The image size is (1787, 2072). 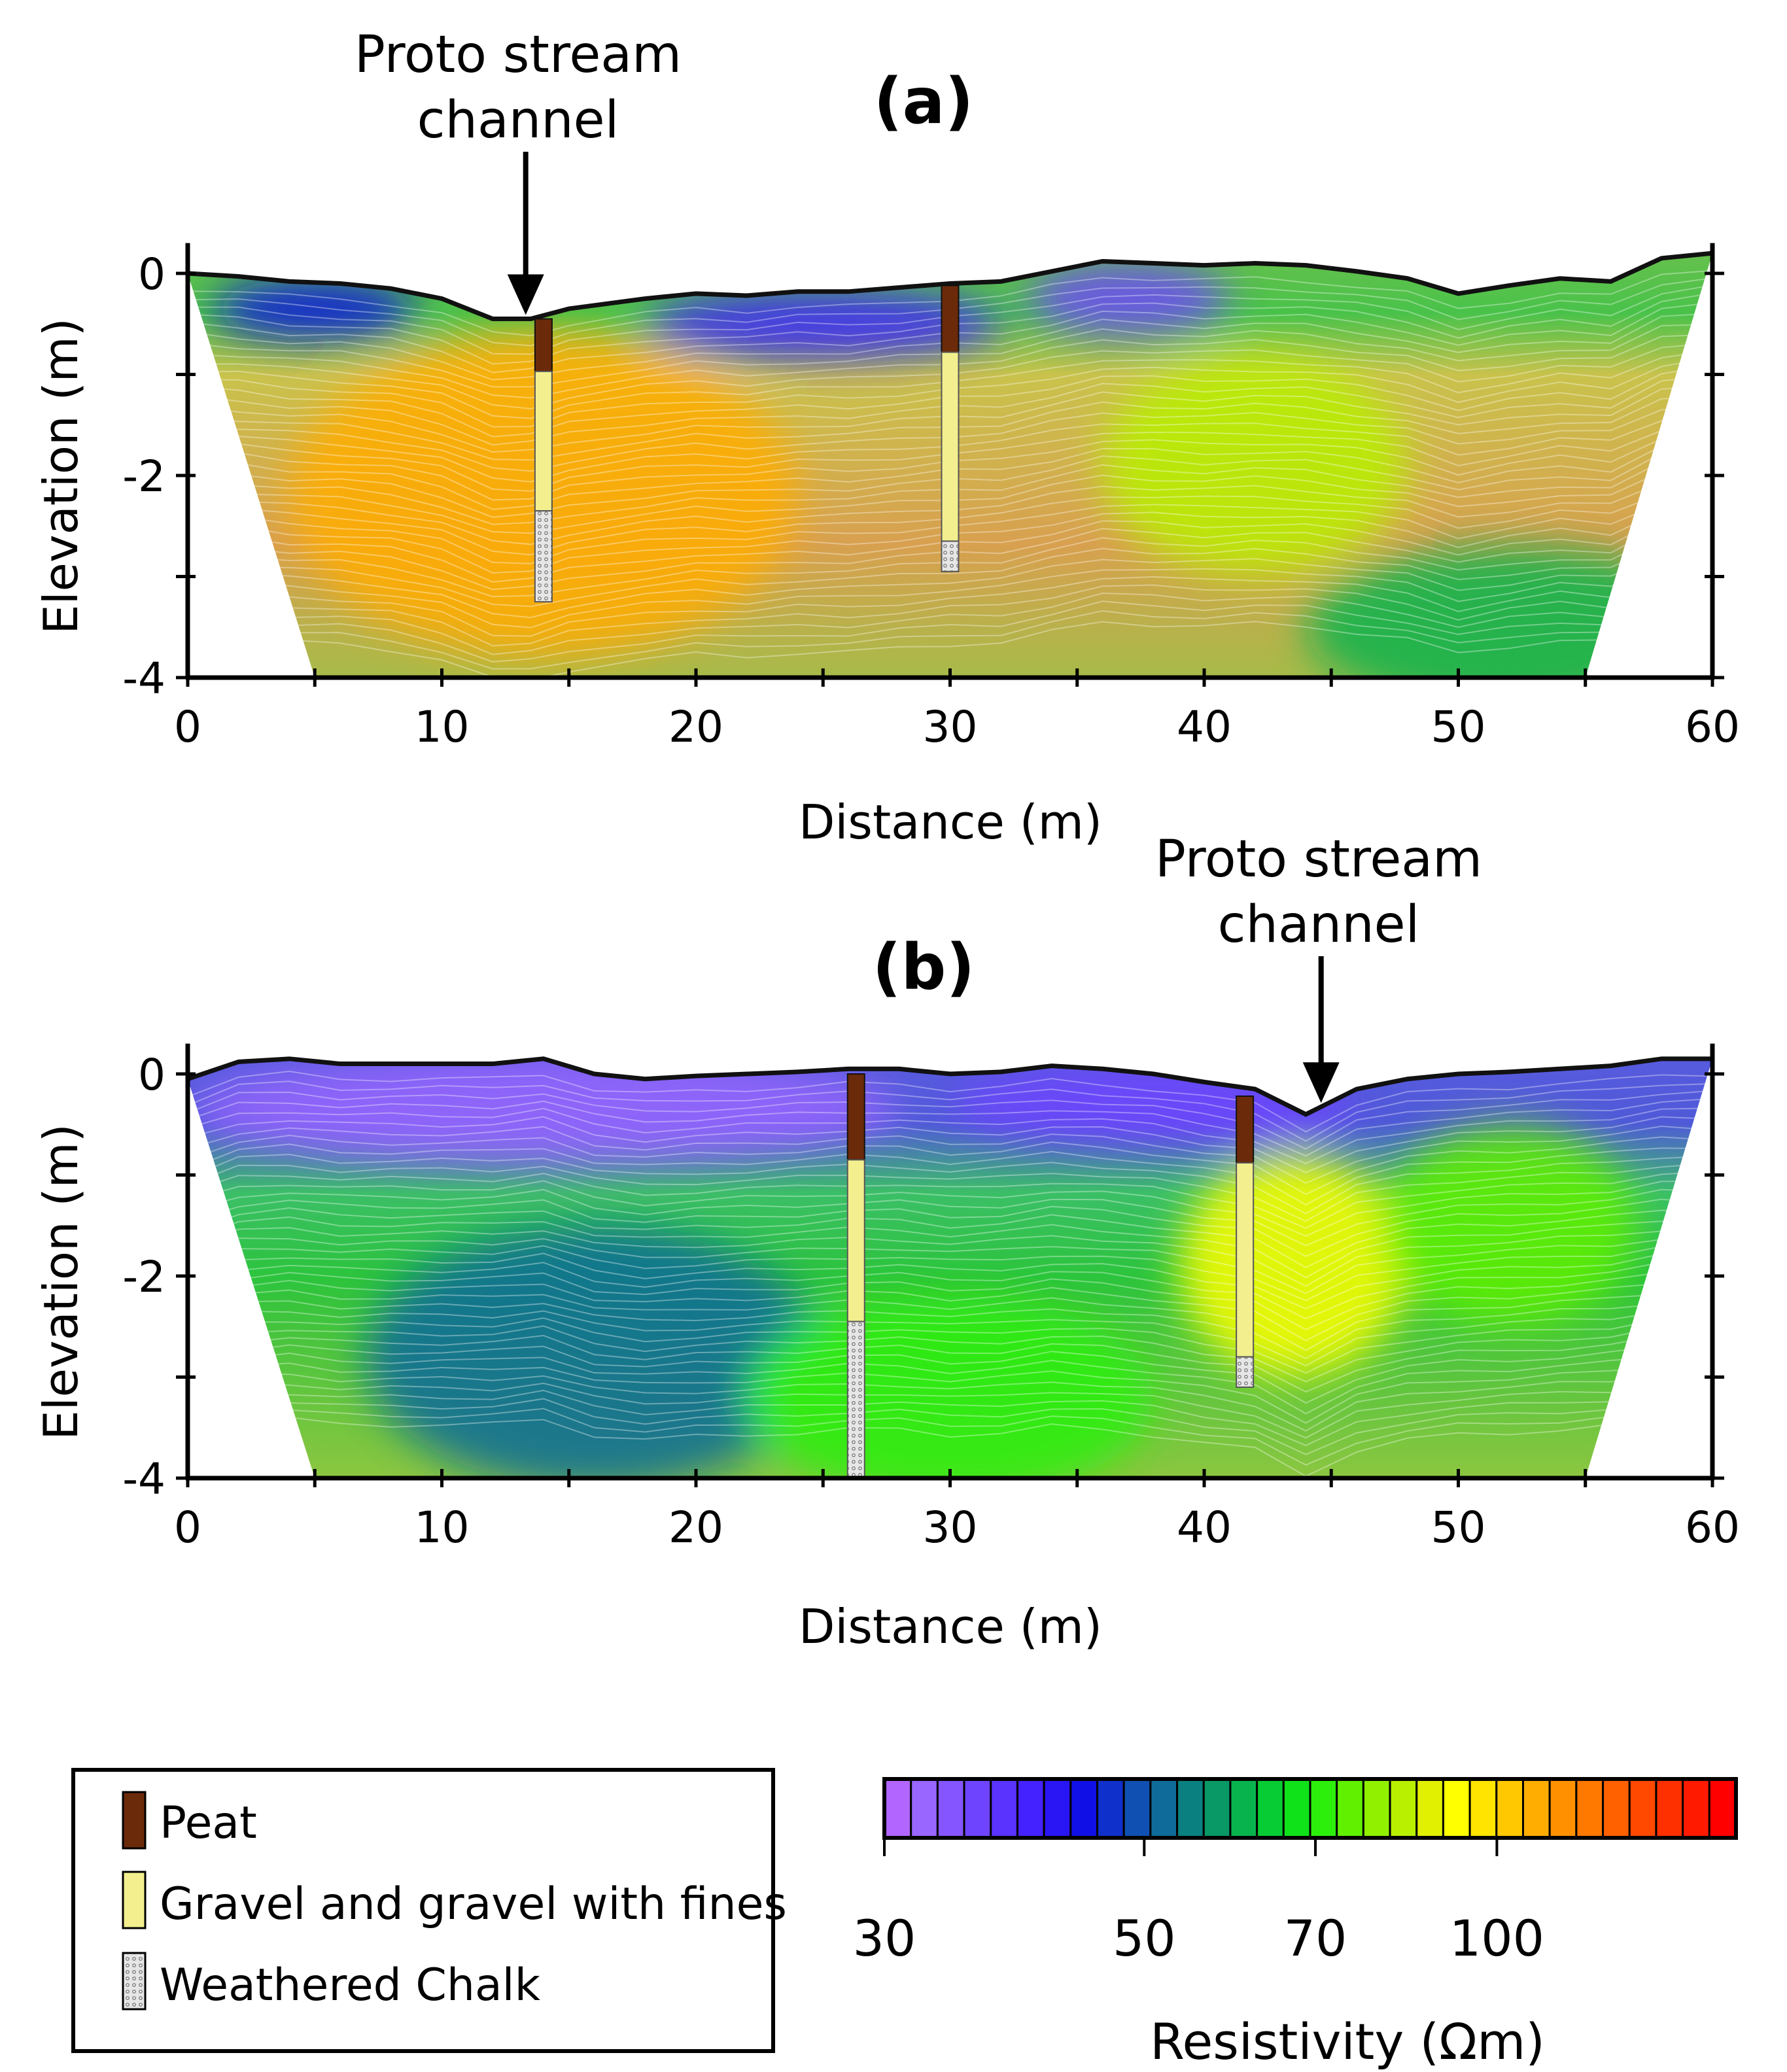 What do you see at coordinates (950, 319) in the screenshot?
I see `panel-a-borehole-peat` at bounding box center [950, 319].